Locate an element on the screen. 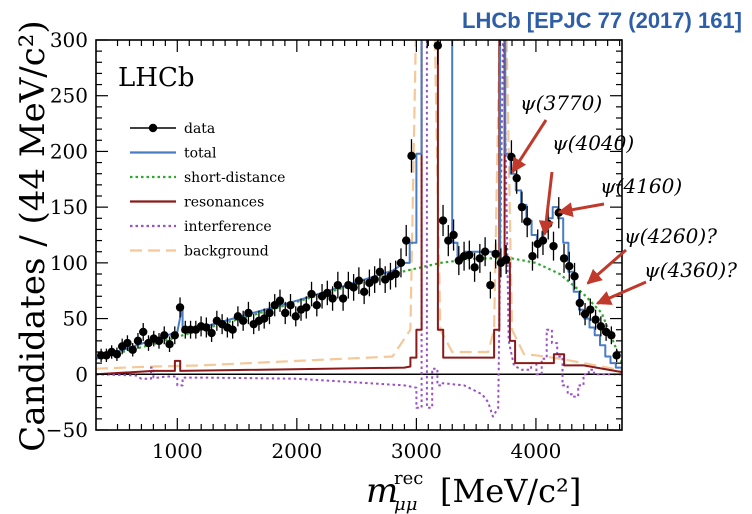  annotation: ψ(4360)? is located at coordinates (666, 281).